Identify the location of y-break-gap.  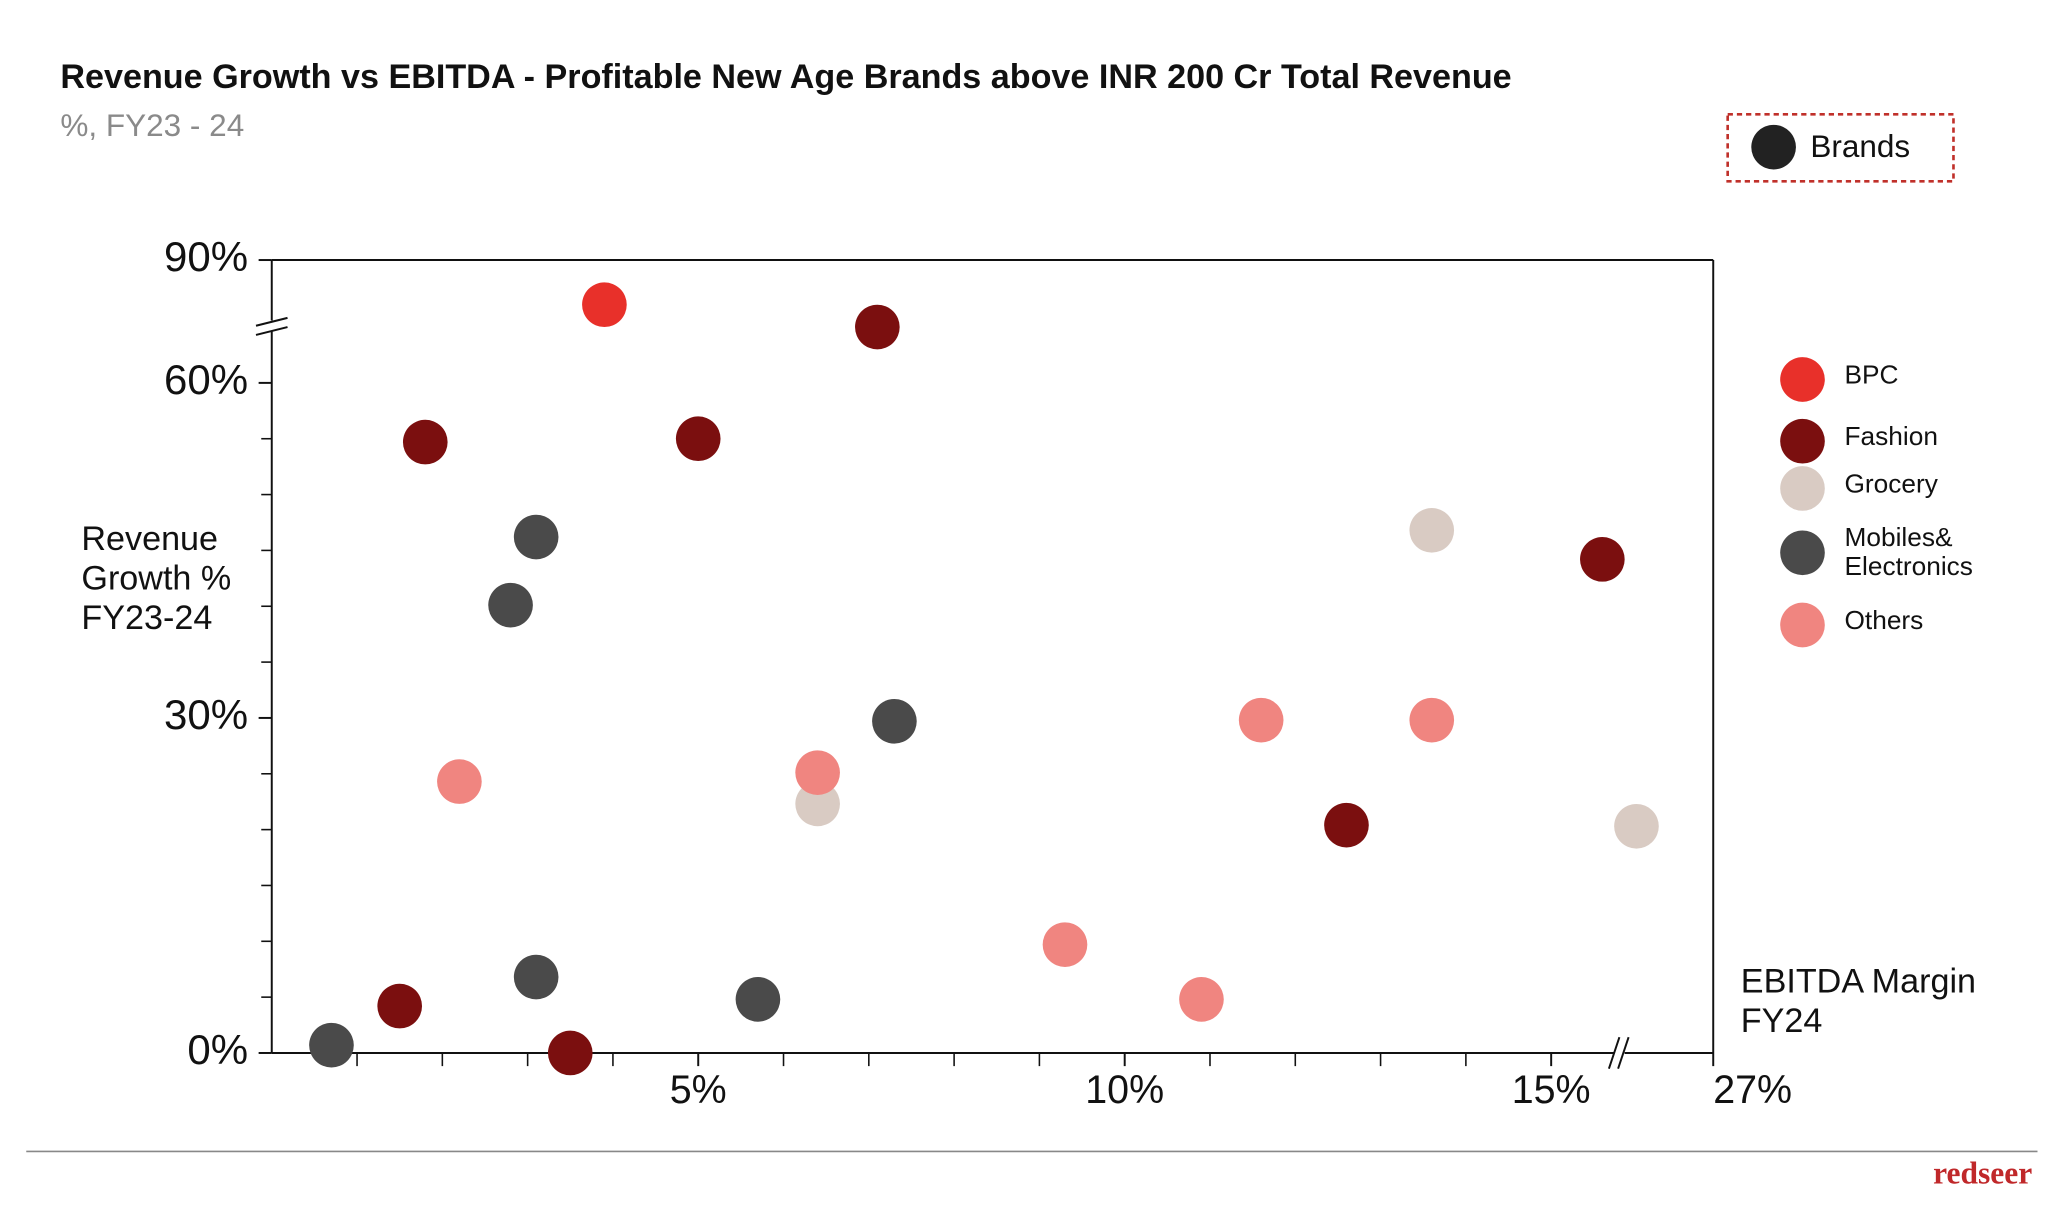
(271, 325).